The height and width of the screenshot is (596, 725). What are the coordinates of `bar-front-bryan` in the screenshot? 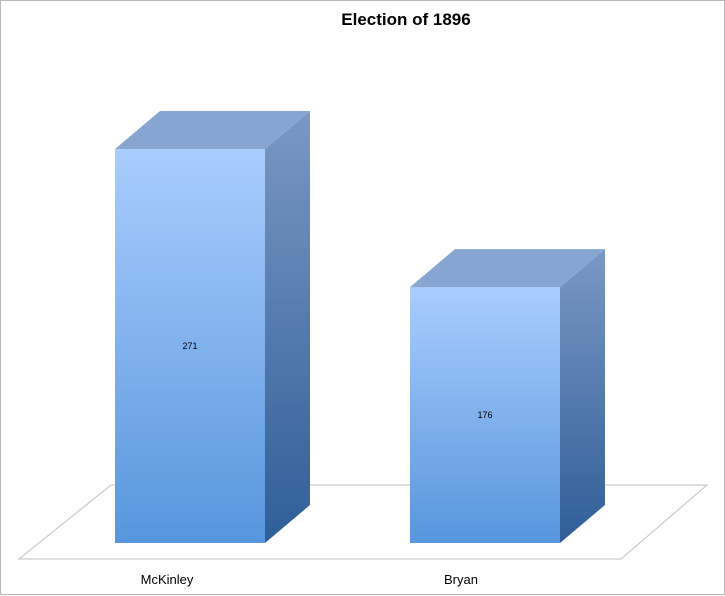 It's located at (485, 415).